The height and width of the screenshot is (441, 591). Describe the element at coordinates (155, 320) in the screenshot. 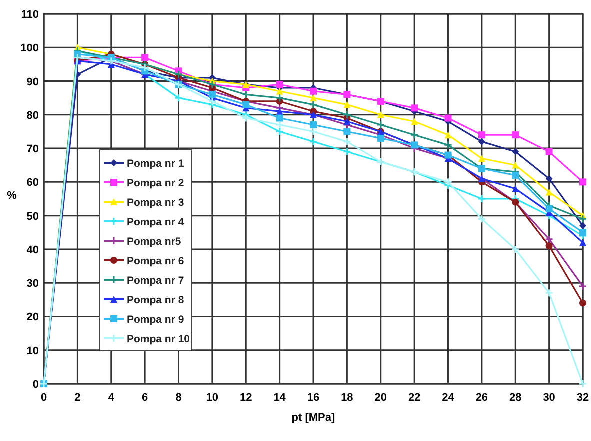

I see `legend-label: Pompa nr 9` at that location.